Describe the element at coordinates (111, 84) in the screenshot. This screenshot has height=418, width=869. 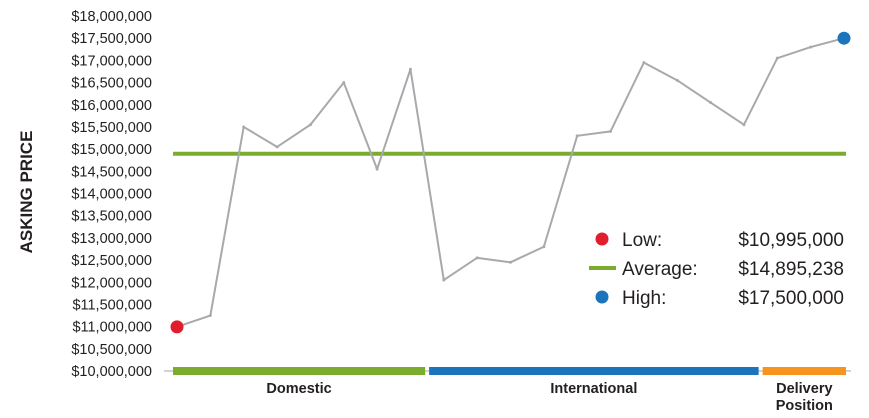
I see `y-tick-label: $16,500,000` at that location.